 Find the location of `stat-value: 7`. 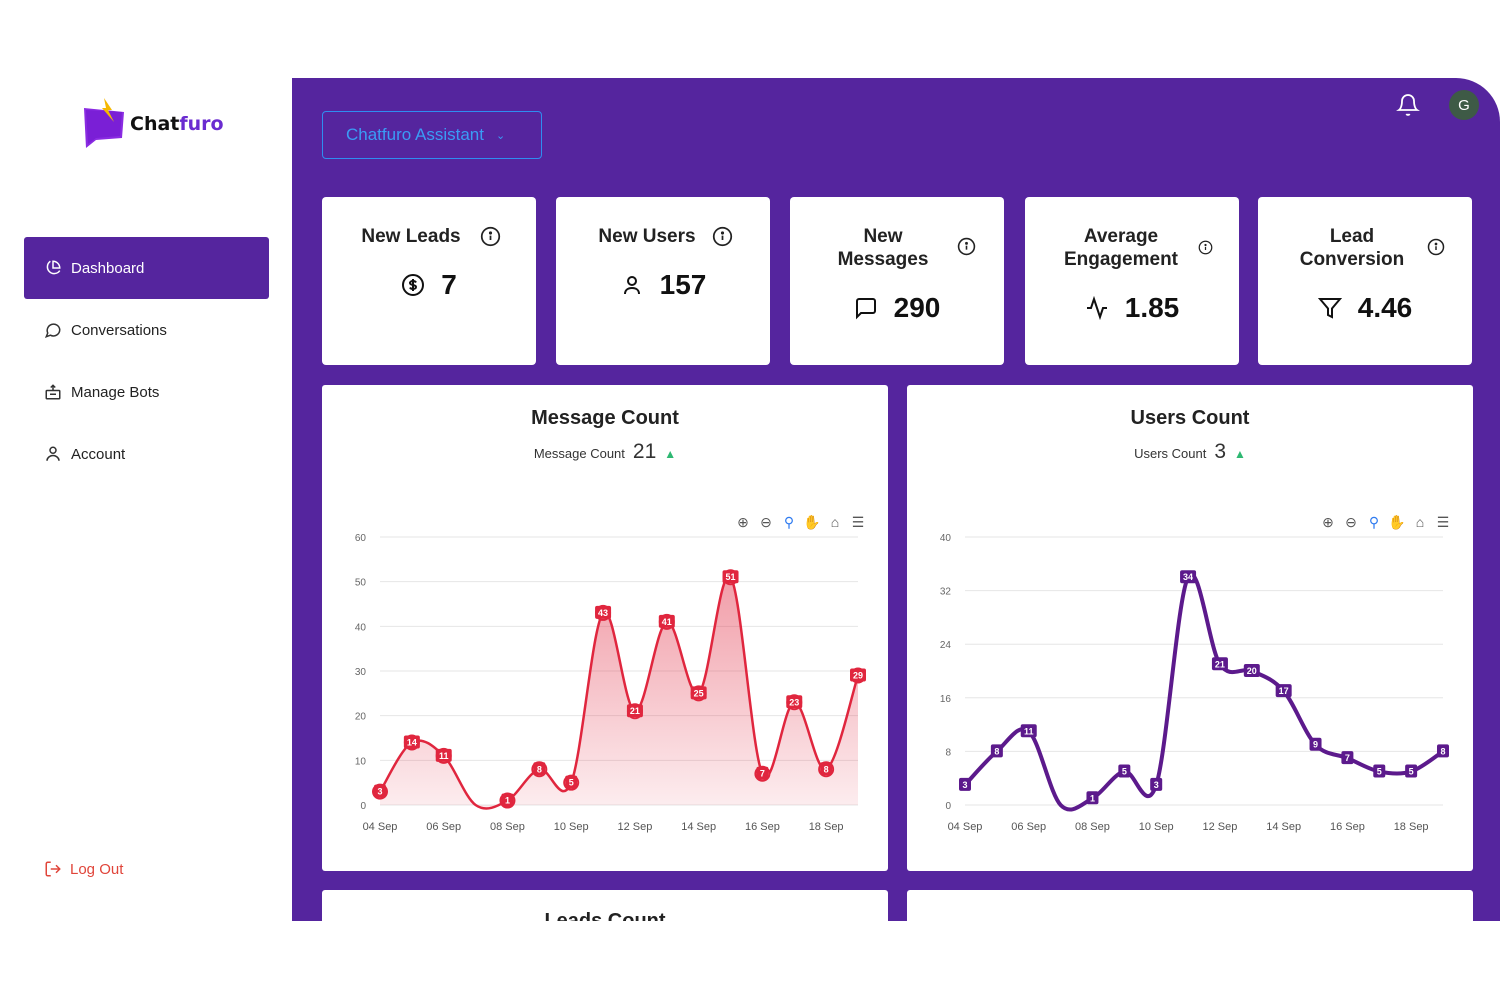

stat-value: 7 is located at coordinates (429, 285).